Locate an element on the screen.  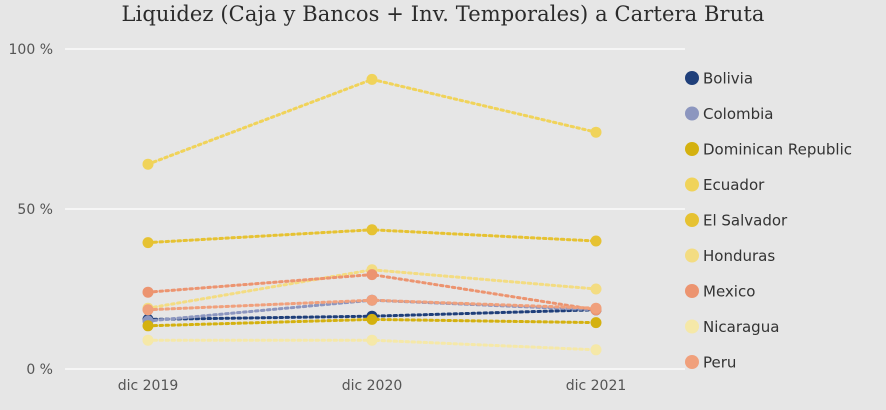
series-ecuador is located at coordinates (372, 121).